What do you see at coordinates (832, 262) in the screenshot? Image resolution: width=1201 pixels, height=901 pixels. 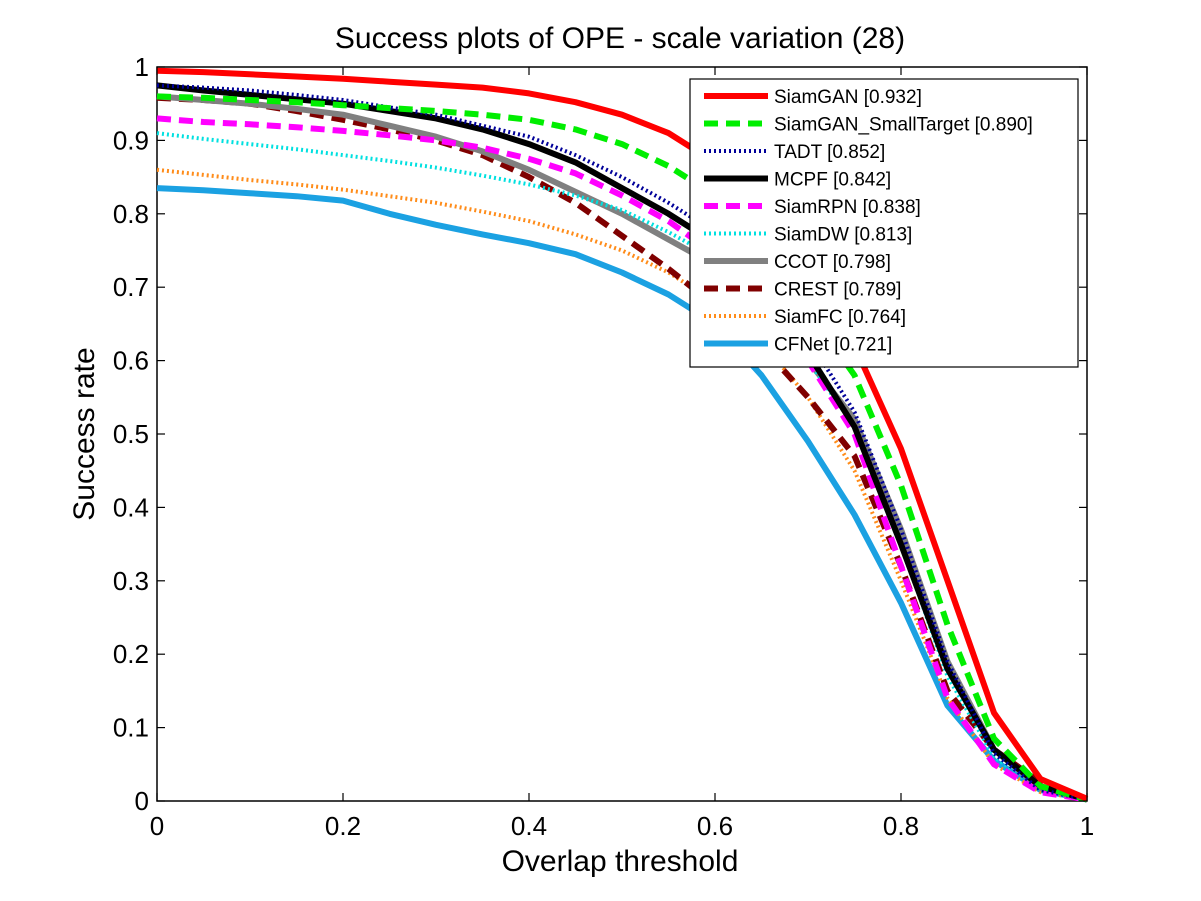 I see `legend-label: CCOT [0.798]` at bounding box center [832, 262].